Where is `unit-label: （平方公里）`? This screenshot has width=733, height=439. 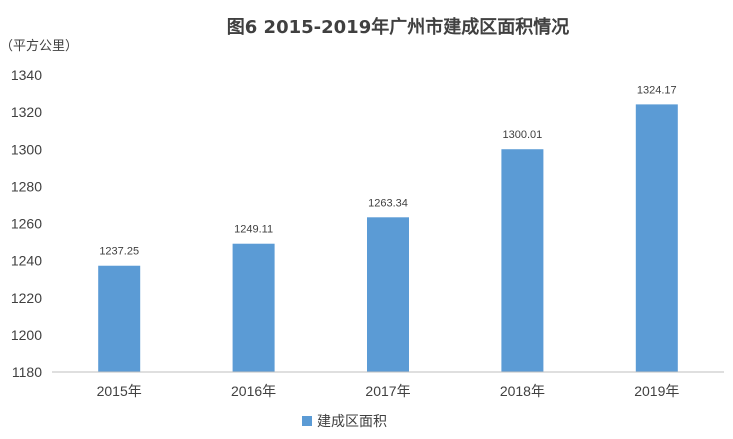
unit-label: （平方公里） is located at coordinates (39, 46).